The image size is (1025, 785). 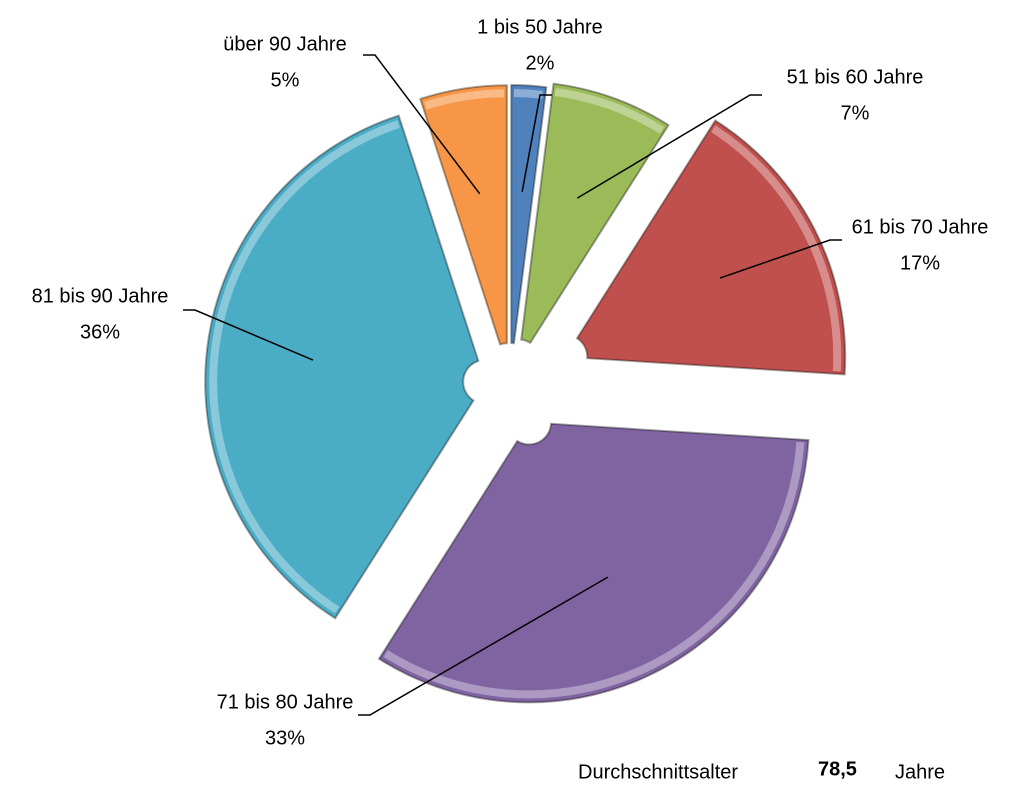 What do you see at coordinates (920, 772) in the screenshot?
I see `note-unit: Jahre` at bounding box center [920, 772].